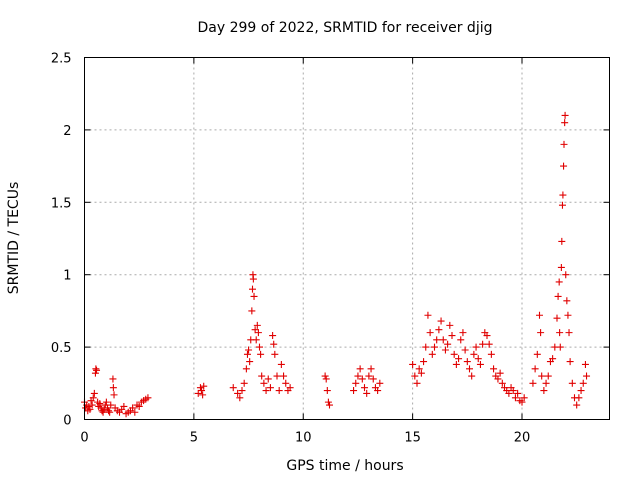  I want to click on y-tick-label: 2.5, so click(61, 59).